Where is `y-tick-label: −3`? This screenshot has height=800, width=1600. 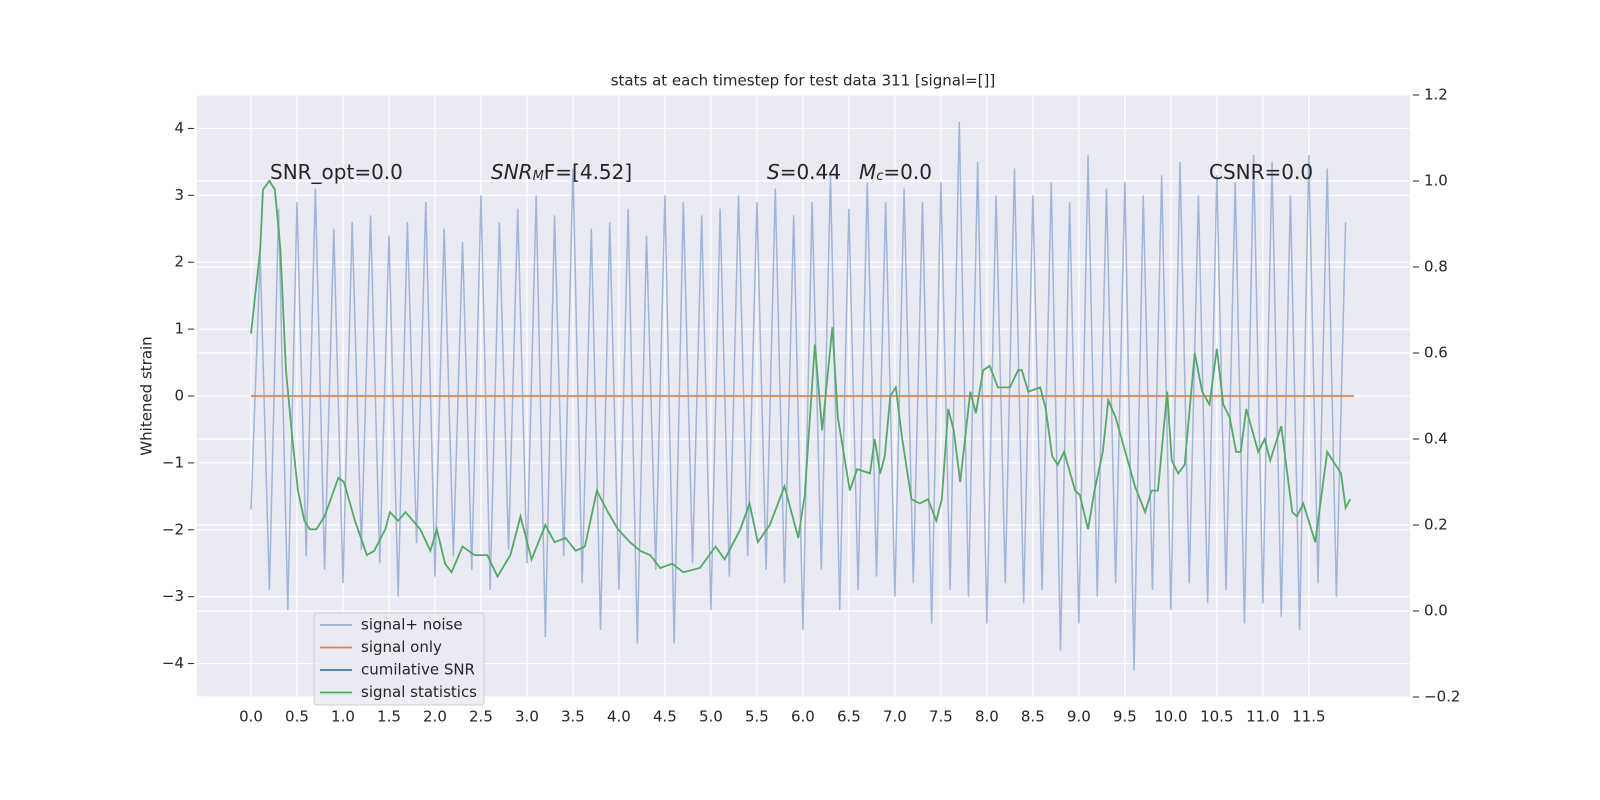
y-tick-label: −3 is located at coordinates (173, 596).